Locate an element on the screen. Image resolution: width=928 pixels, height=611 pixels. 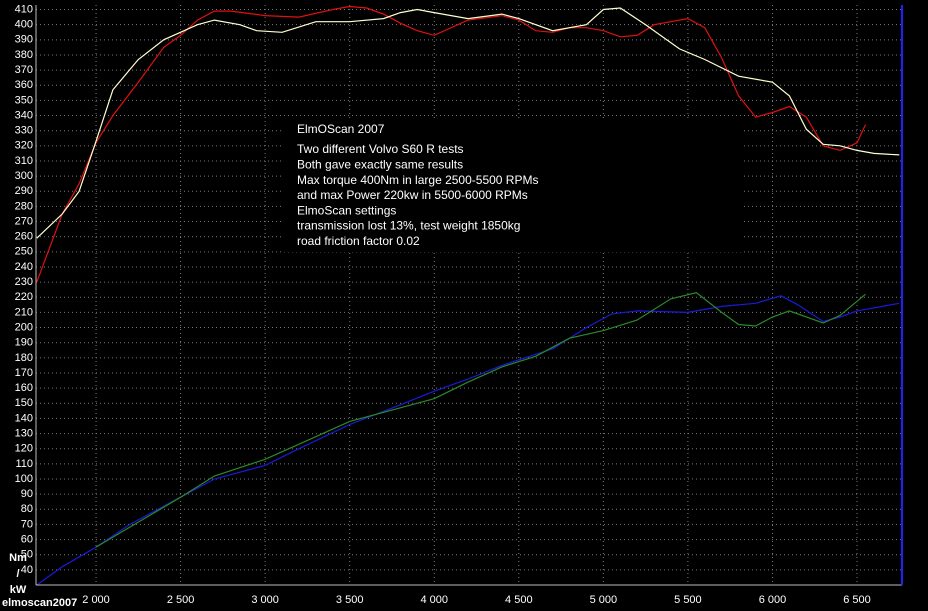
y-tick-label: 310 is located at coordinates (24, 161).